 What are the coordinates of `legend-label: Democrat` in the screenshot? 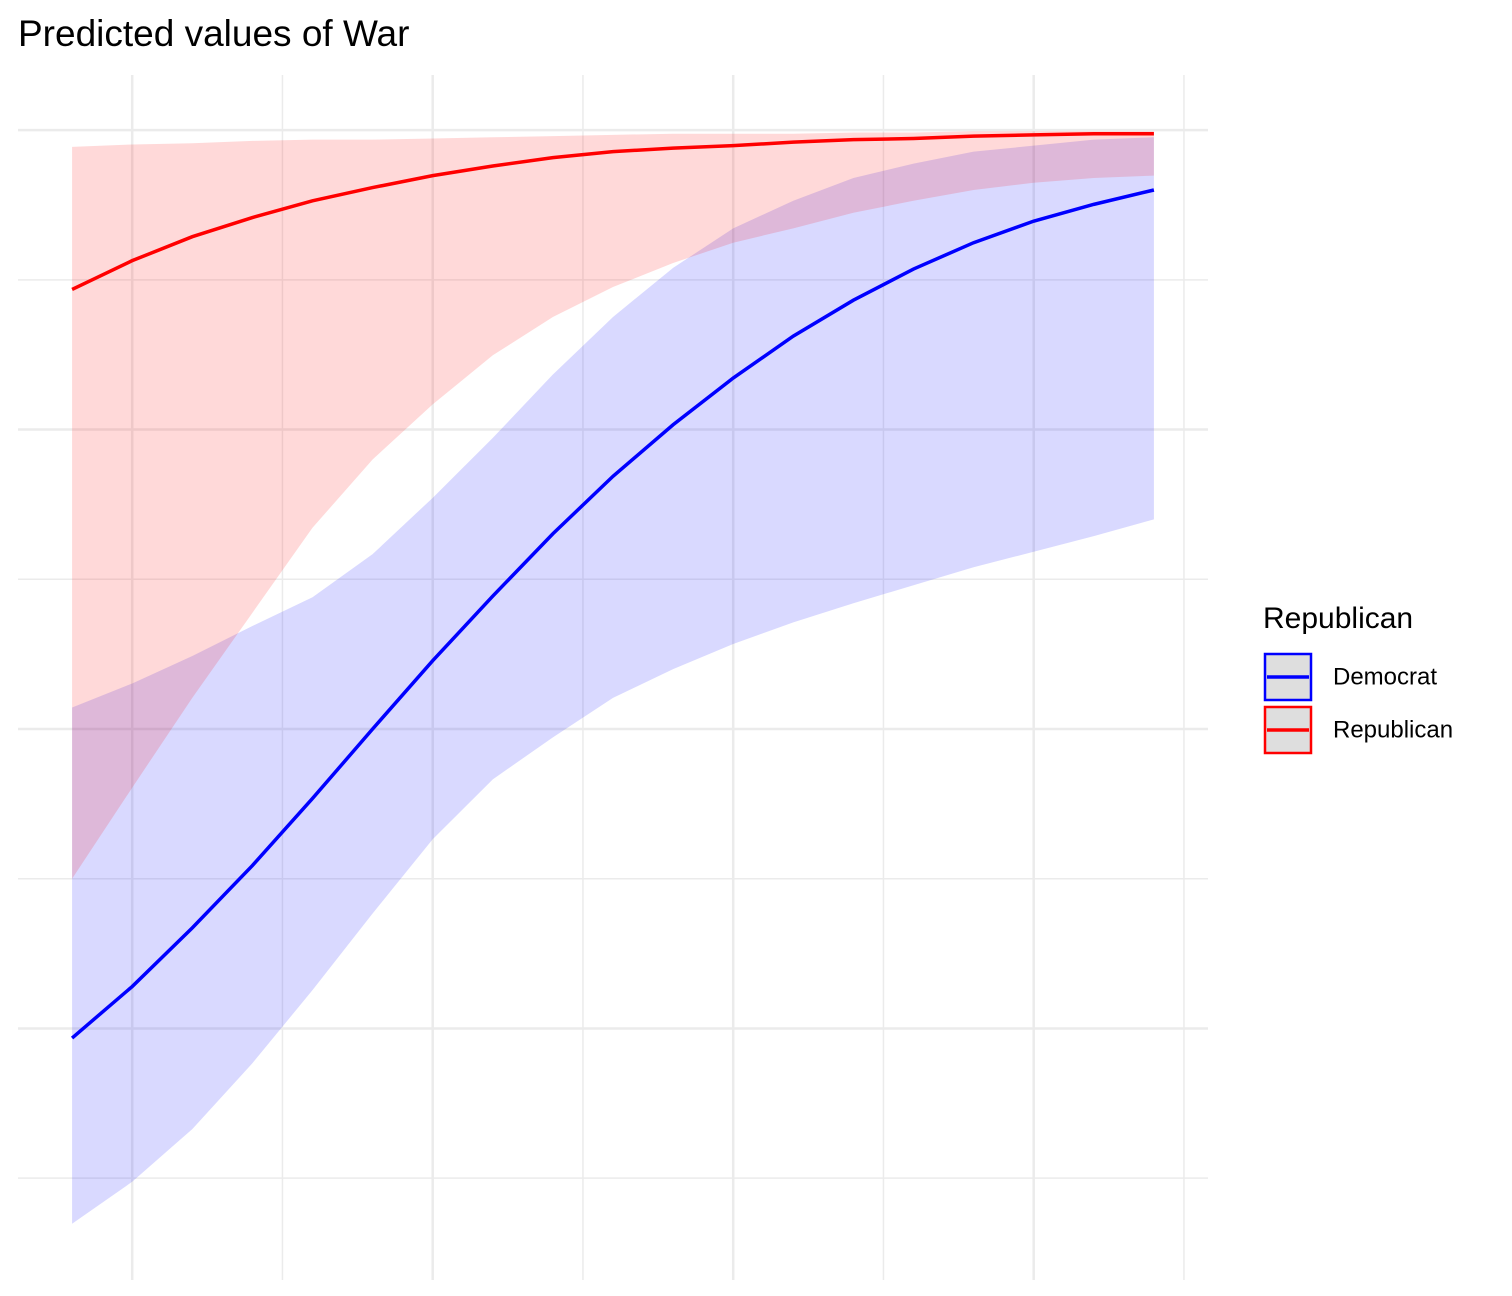 It's located at (1385, 676).